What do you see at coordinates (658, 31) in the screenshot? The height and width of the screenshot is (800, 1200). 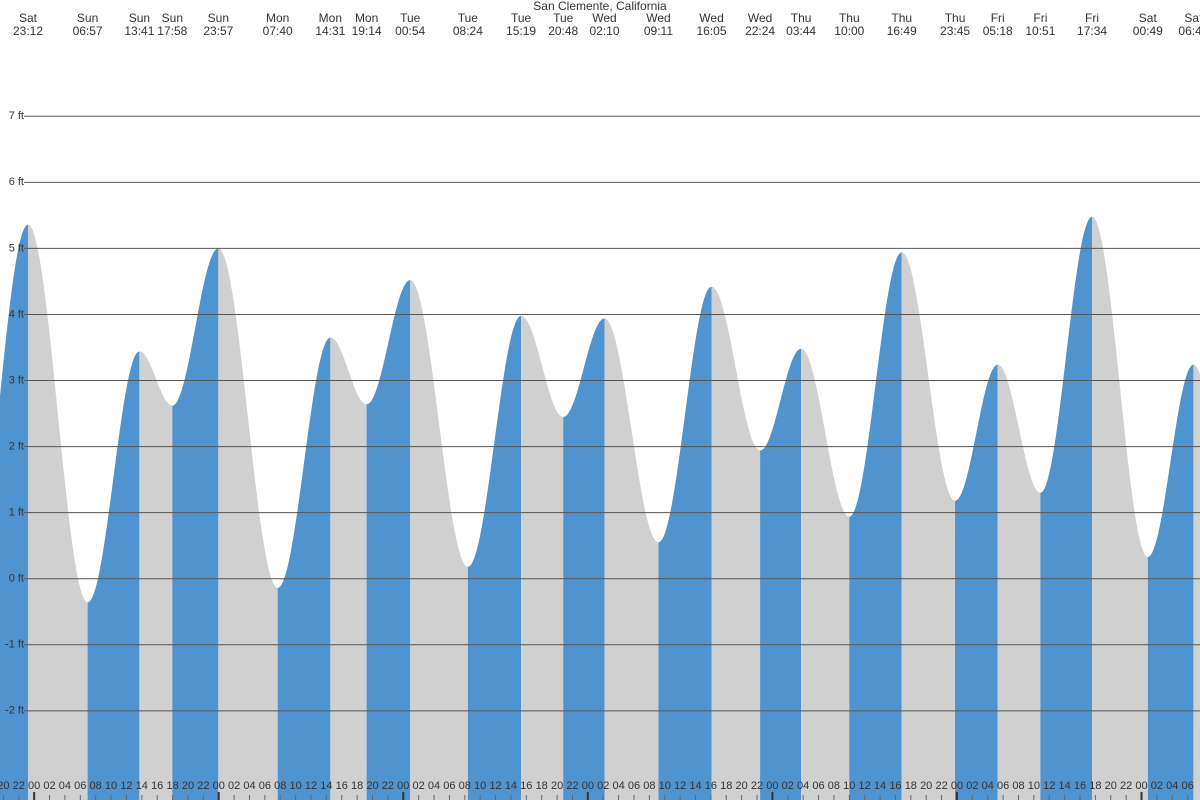 I see `extreme-time: 09:11` at bounding box center [658, 31].